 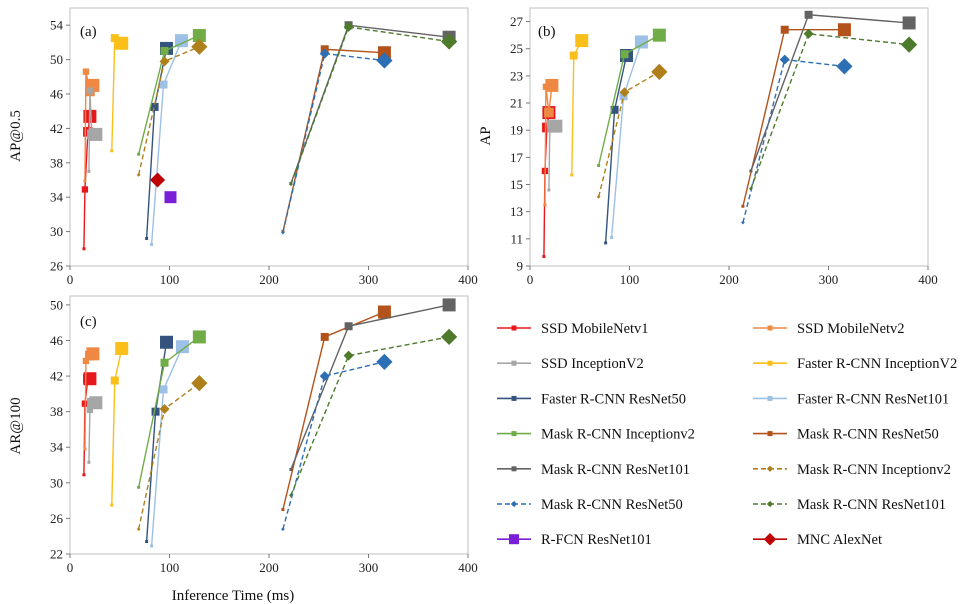 I want to click on x-tick-label: 400, so click(x=468, y=567).